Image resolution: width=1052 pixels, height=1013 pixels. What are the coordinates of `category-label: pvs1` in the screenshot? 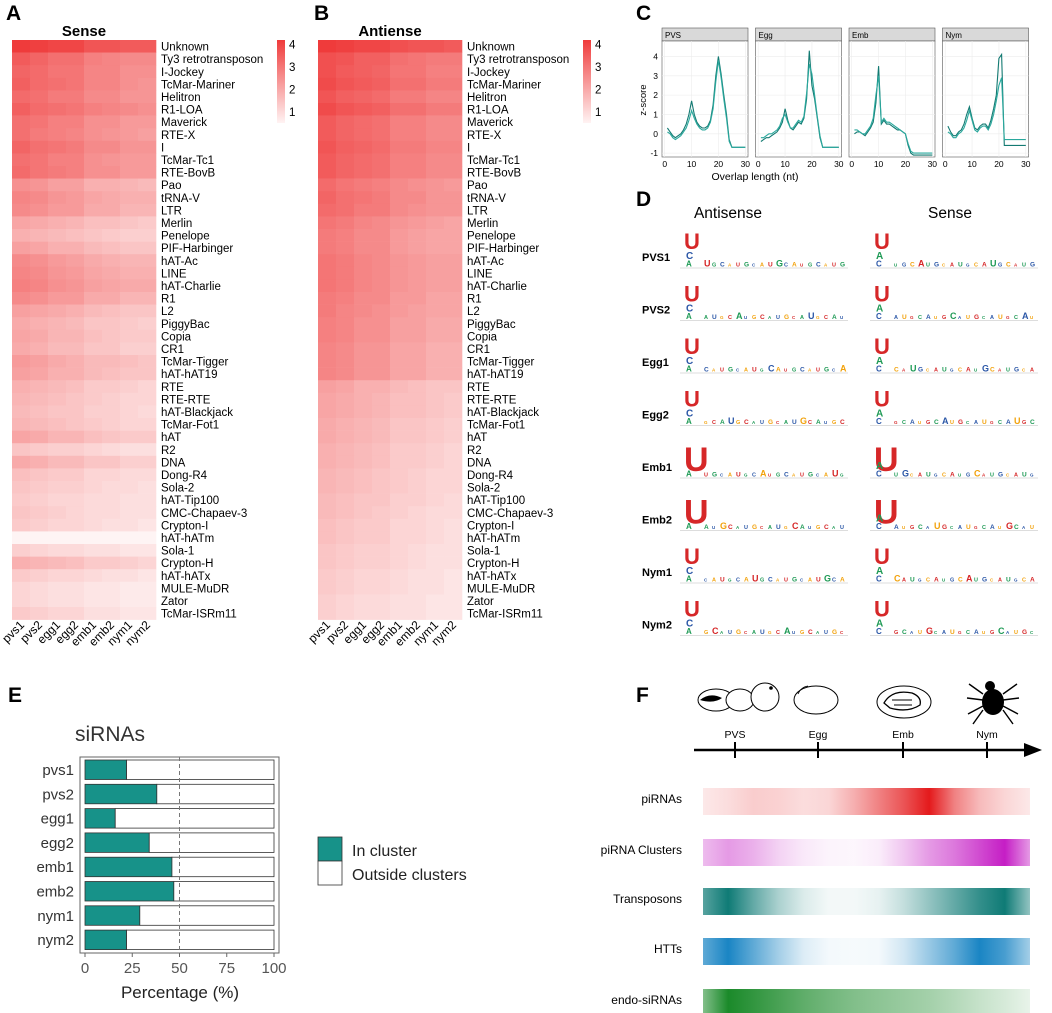 It's located at (58, 770).